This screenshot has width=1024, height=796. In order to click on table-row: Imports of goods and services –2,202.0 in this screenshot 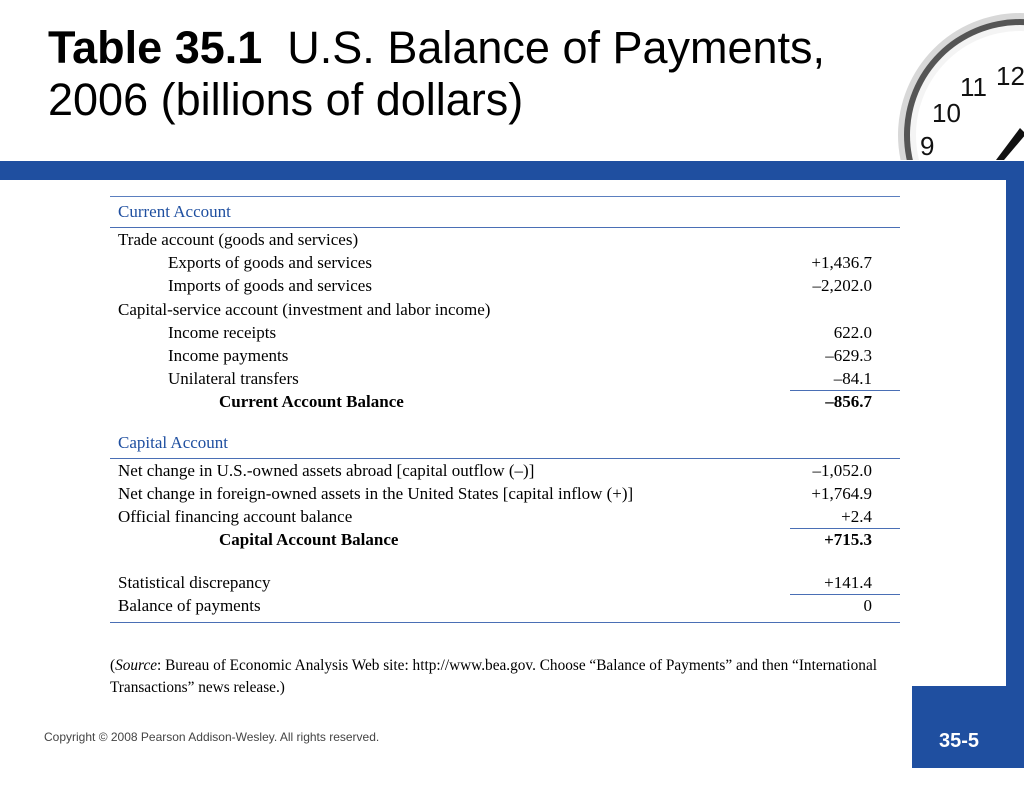, I will do `click(520, 286)`.